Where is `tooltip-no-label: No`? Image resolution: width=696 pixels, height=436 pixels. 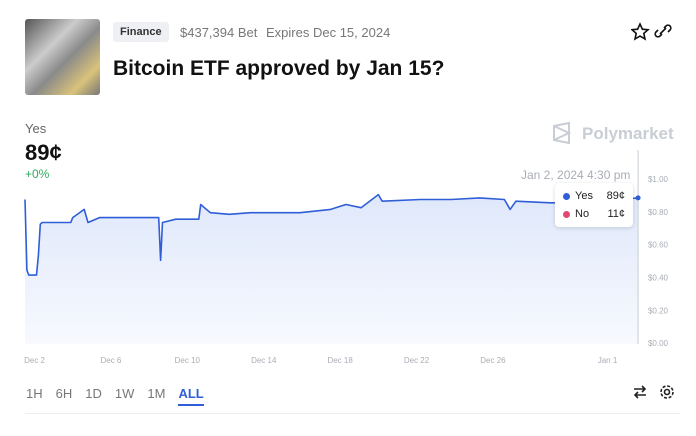
tooltip-no-label: No is located at coordinates (582, 214).